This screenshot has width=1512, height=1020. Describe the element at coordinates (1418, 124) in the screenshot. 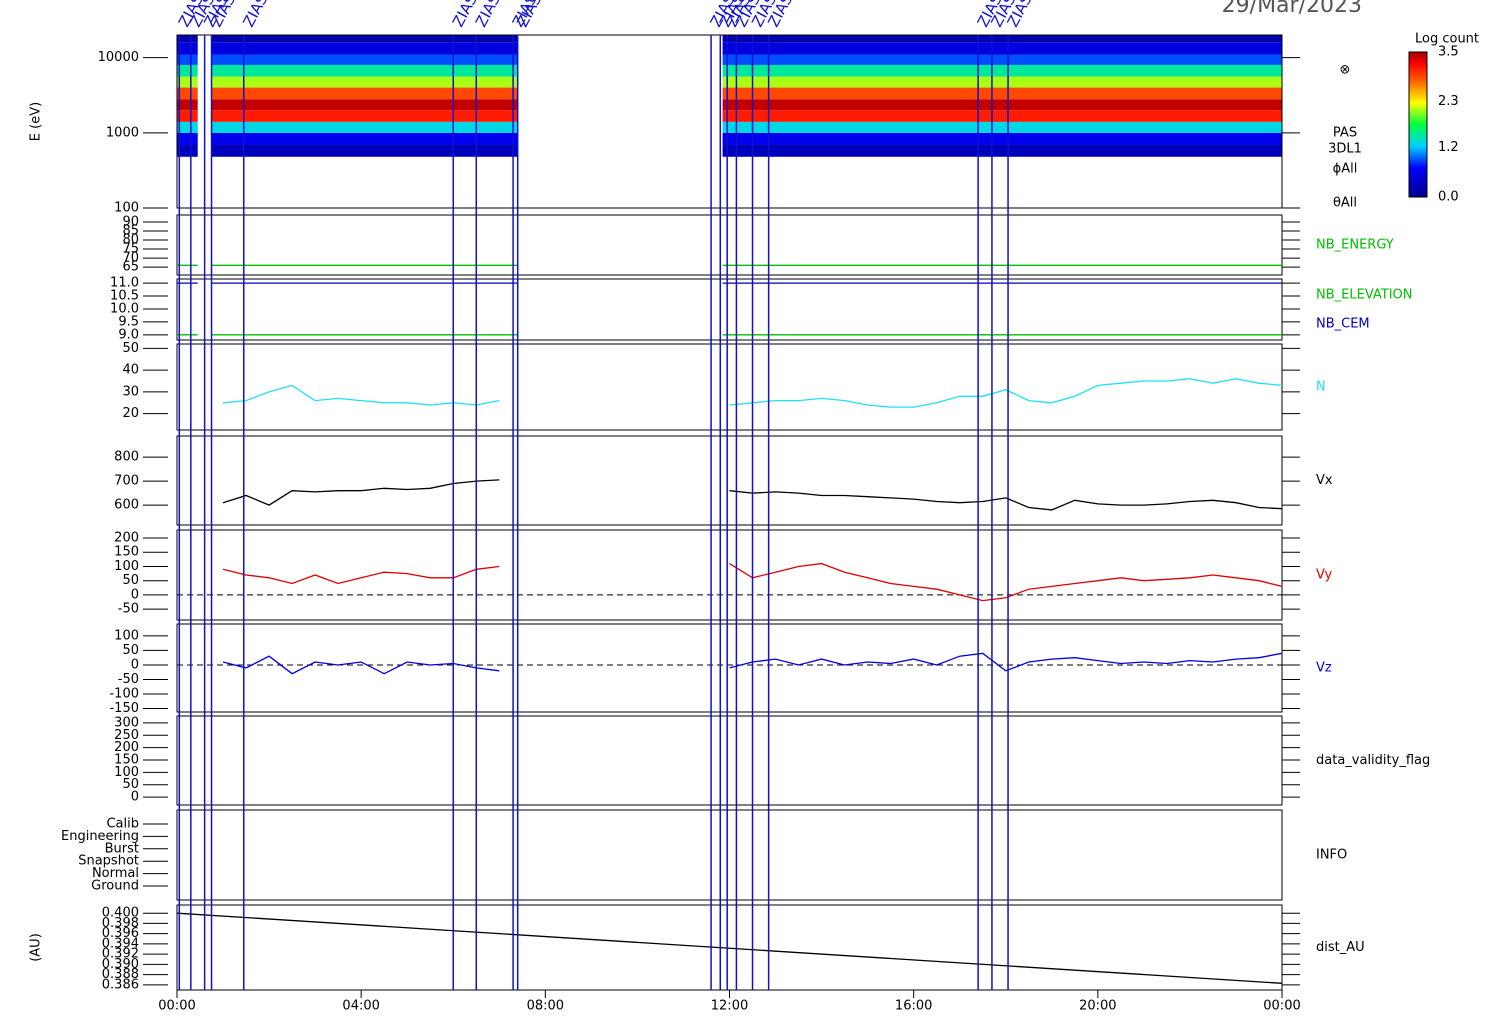

I see `colorbar` at that location.